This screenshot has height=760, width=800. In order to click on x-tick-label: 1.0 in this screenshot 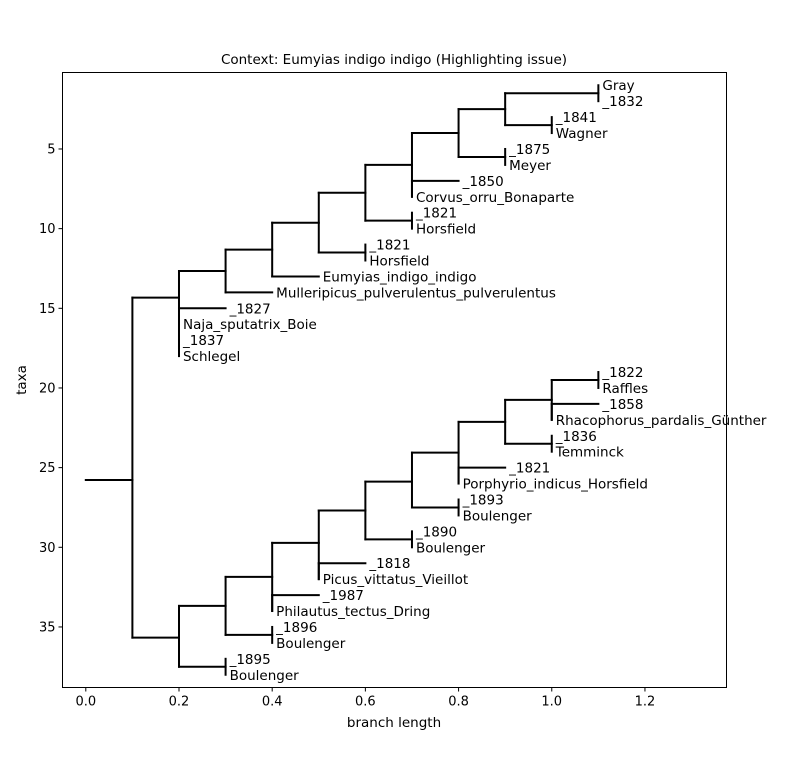, I will do `click(551, 702)`.